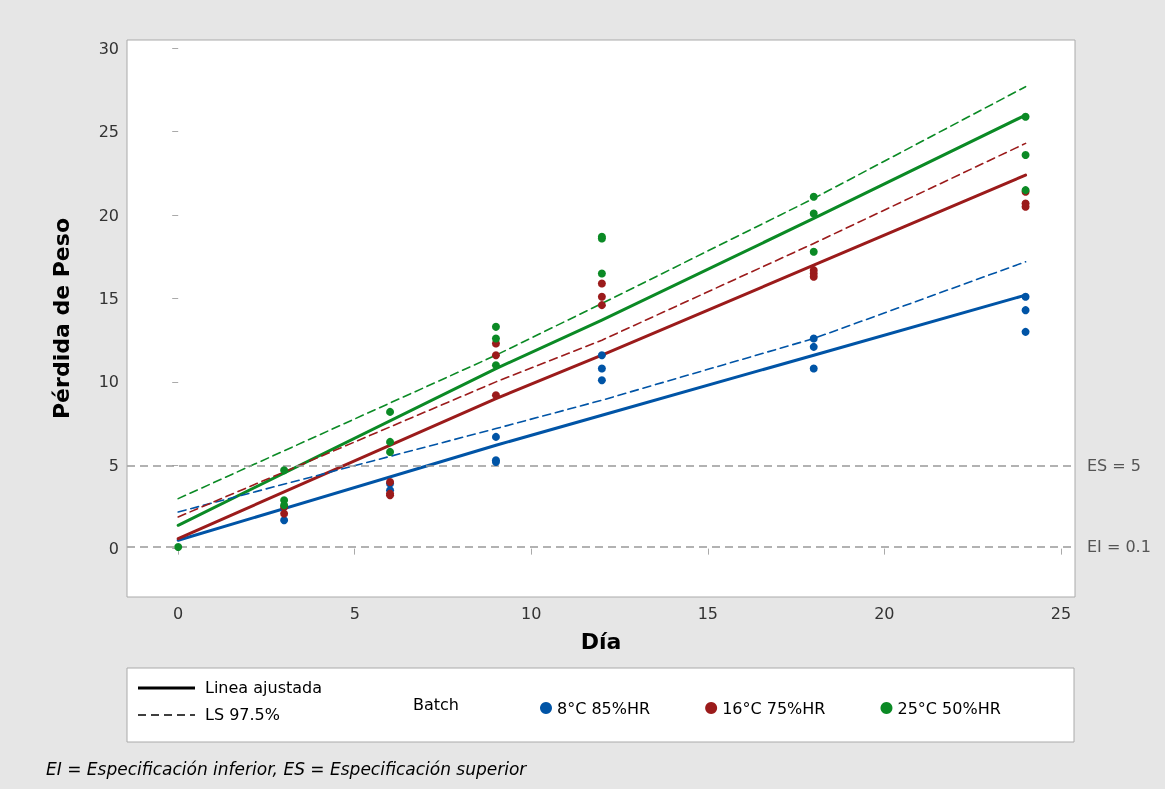 The height and width of the screenshot is (789, 1165). What do you see at coordinates (601, 641) in the screenshot?
I see `x-axis-title: Día` at bounding box center [601, 641].